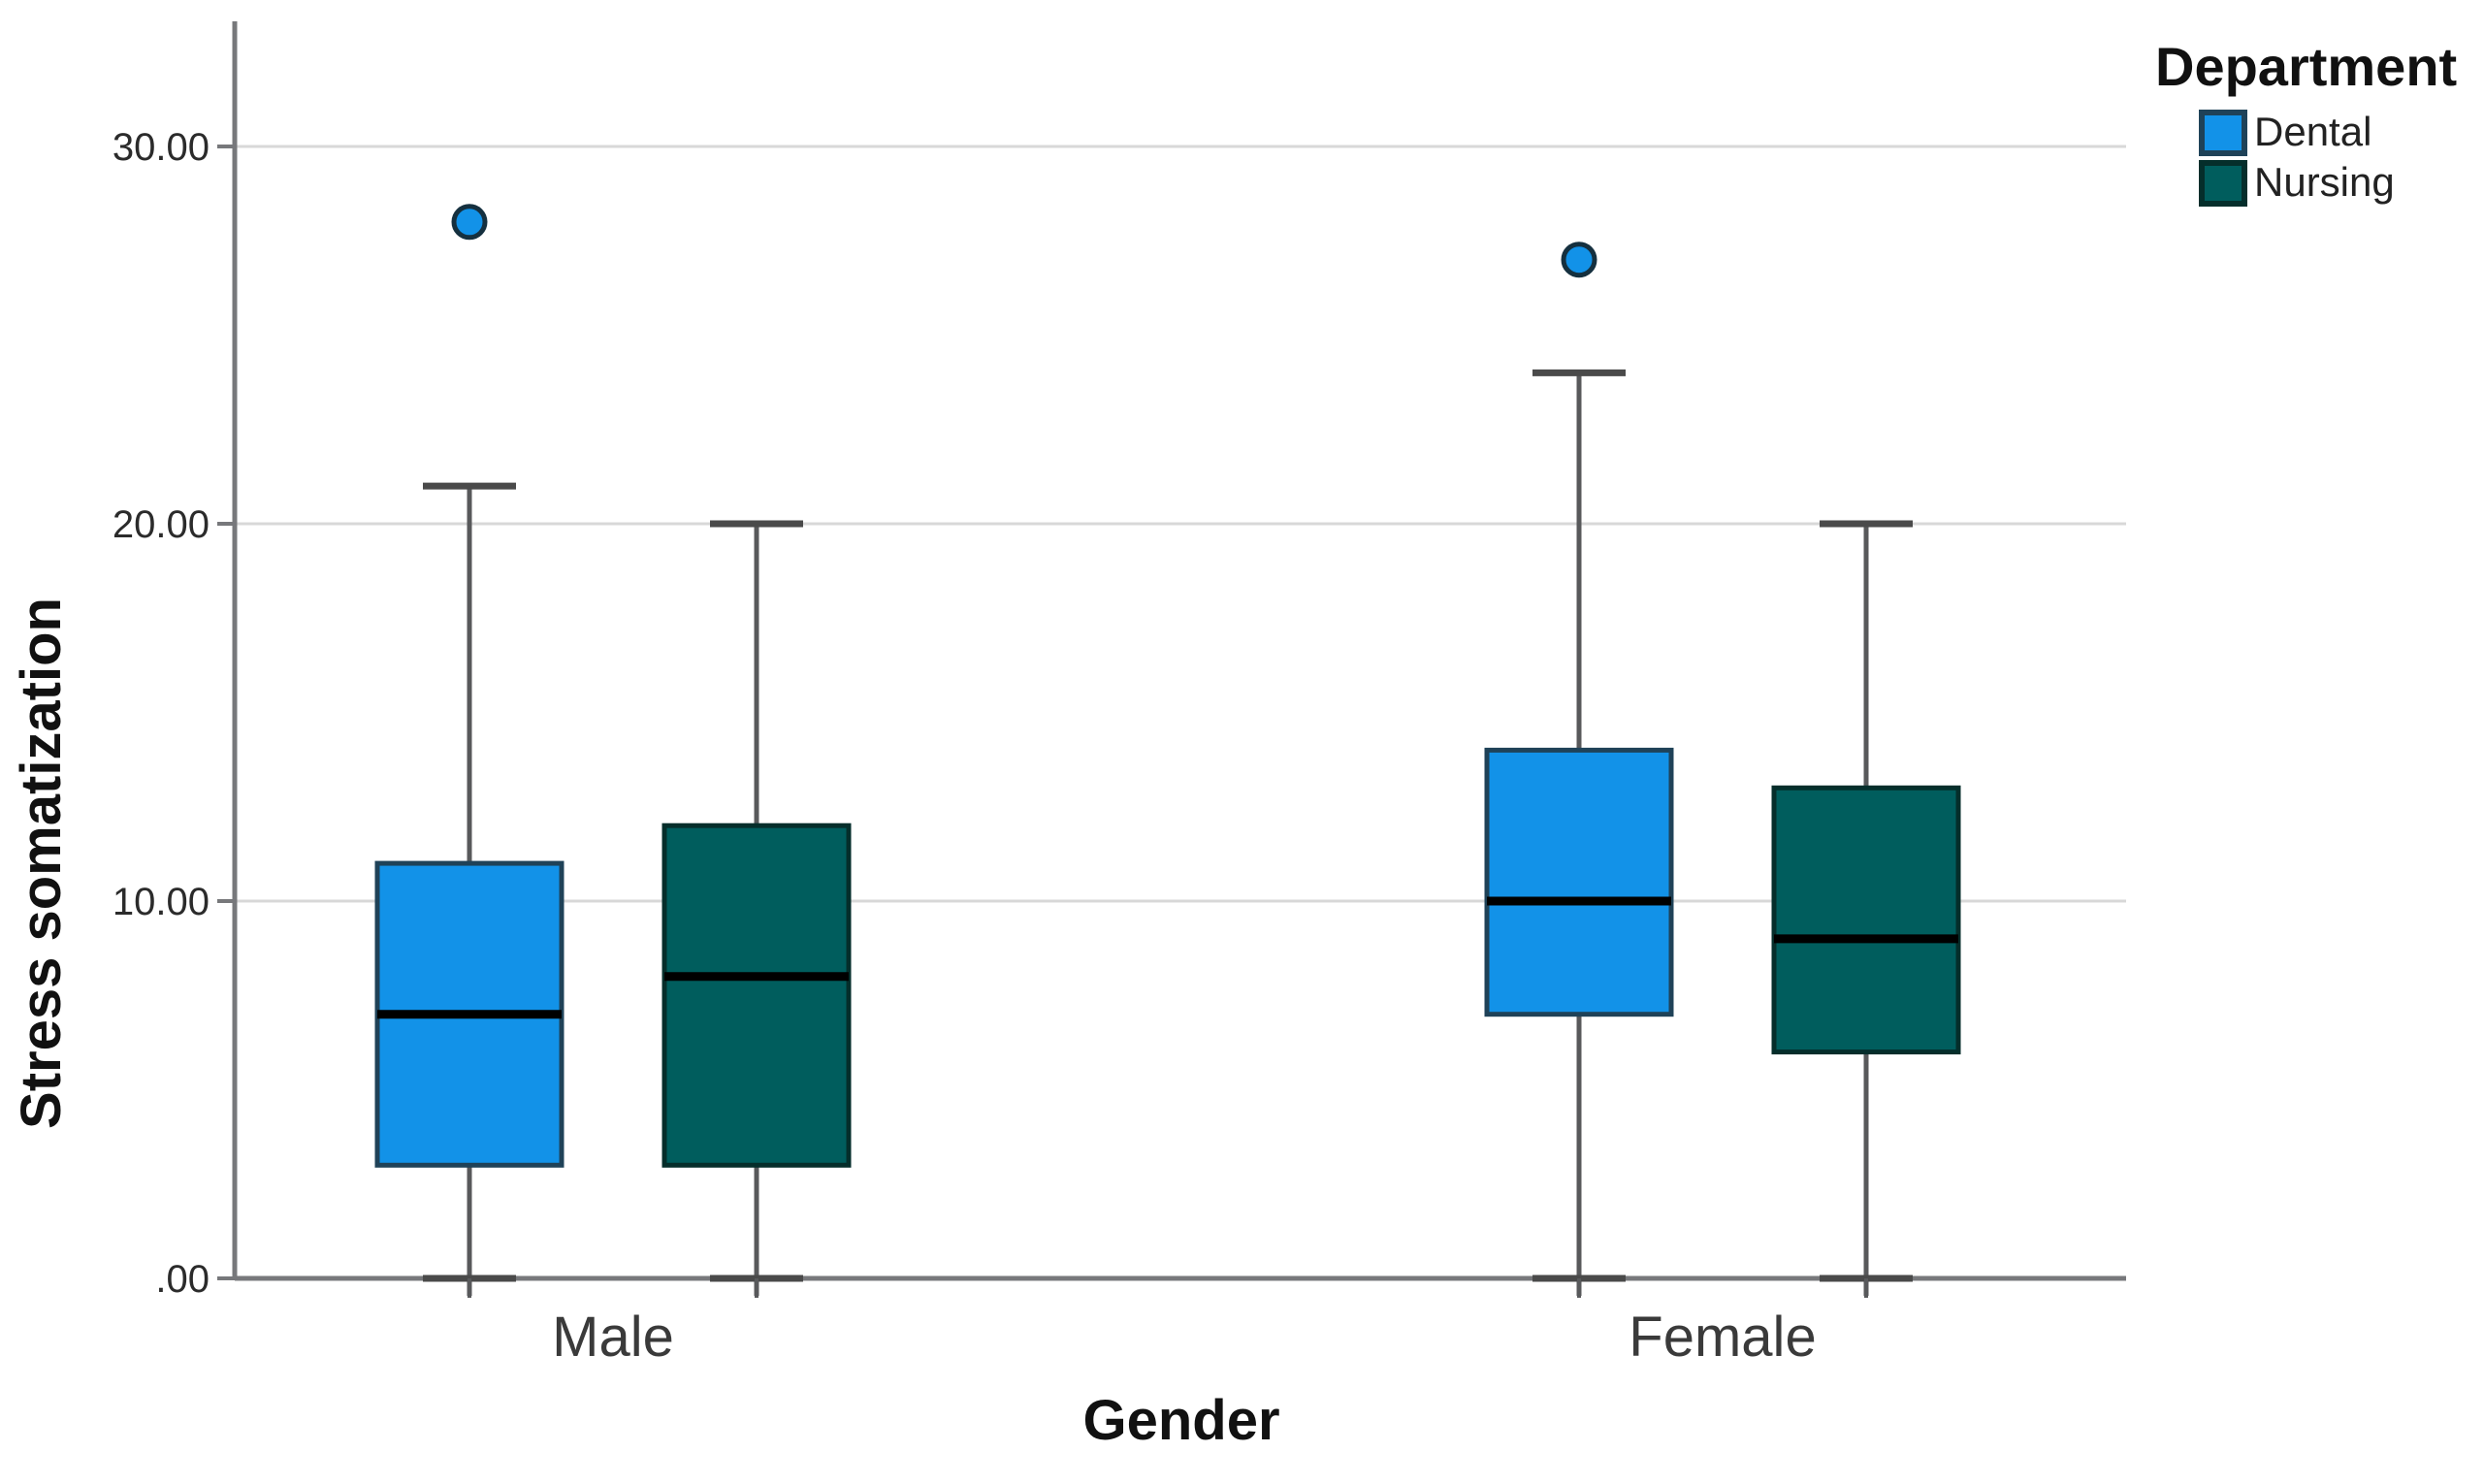 The image size is (2484, 1484). Describe the element at coordinates (161, 147) in the screenshot. I see `y-tick-label-30.00: 30.00` at that location.